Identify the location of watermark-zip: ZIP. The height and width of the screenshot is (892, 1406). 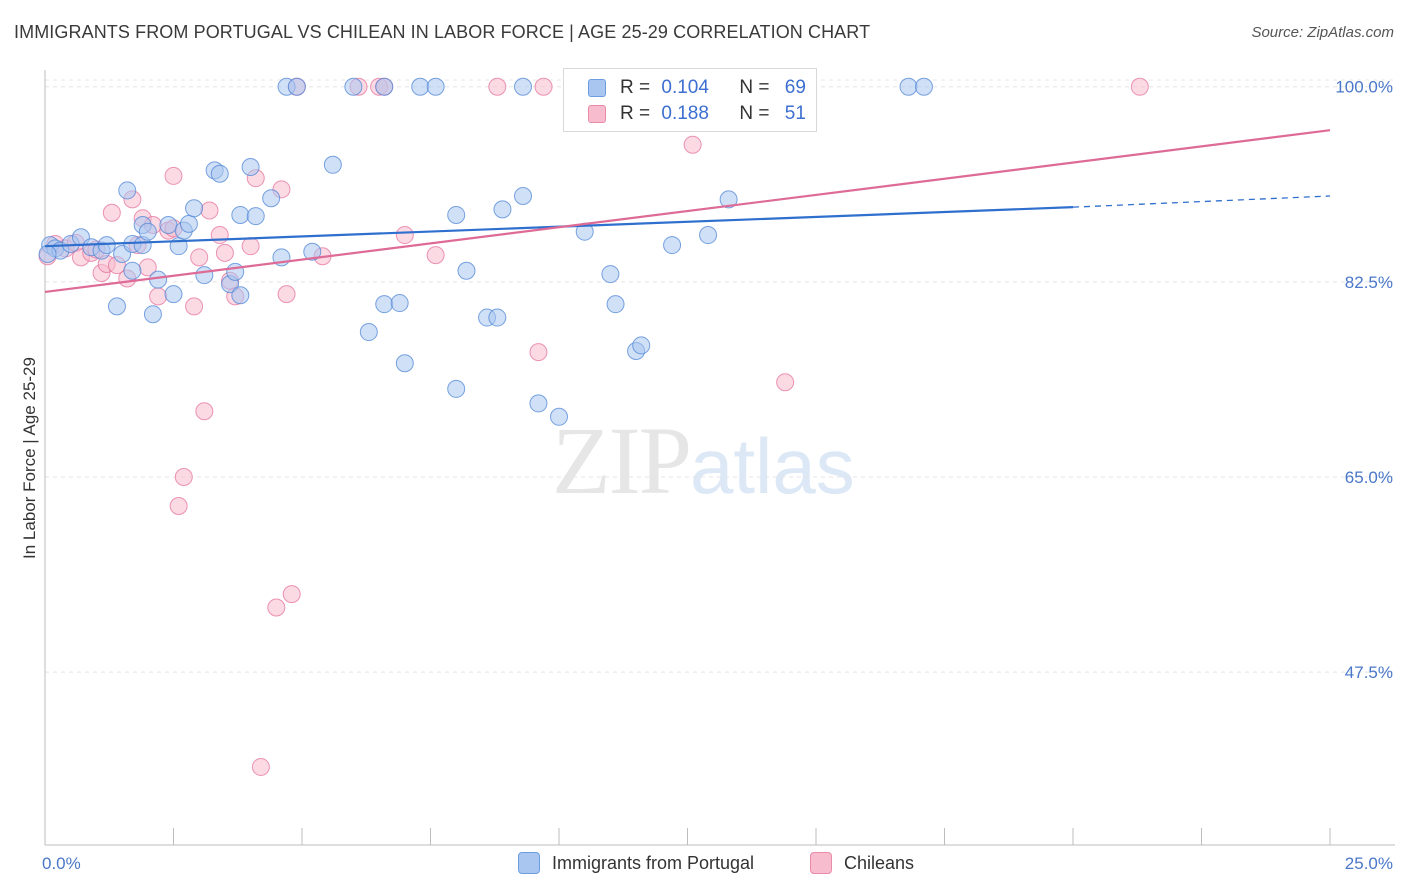
(622, 460).